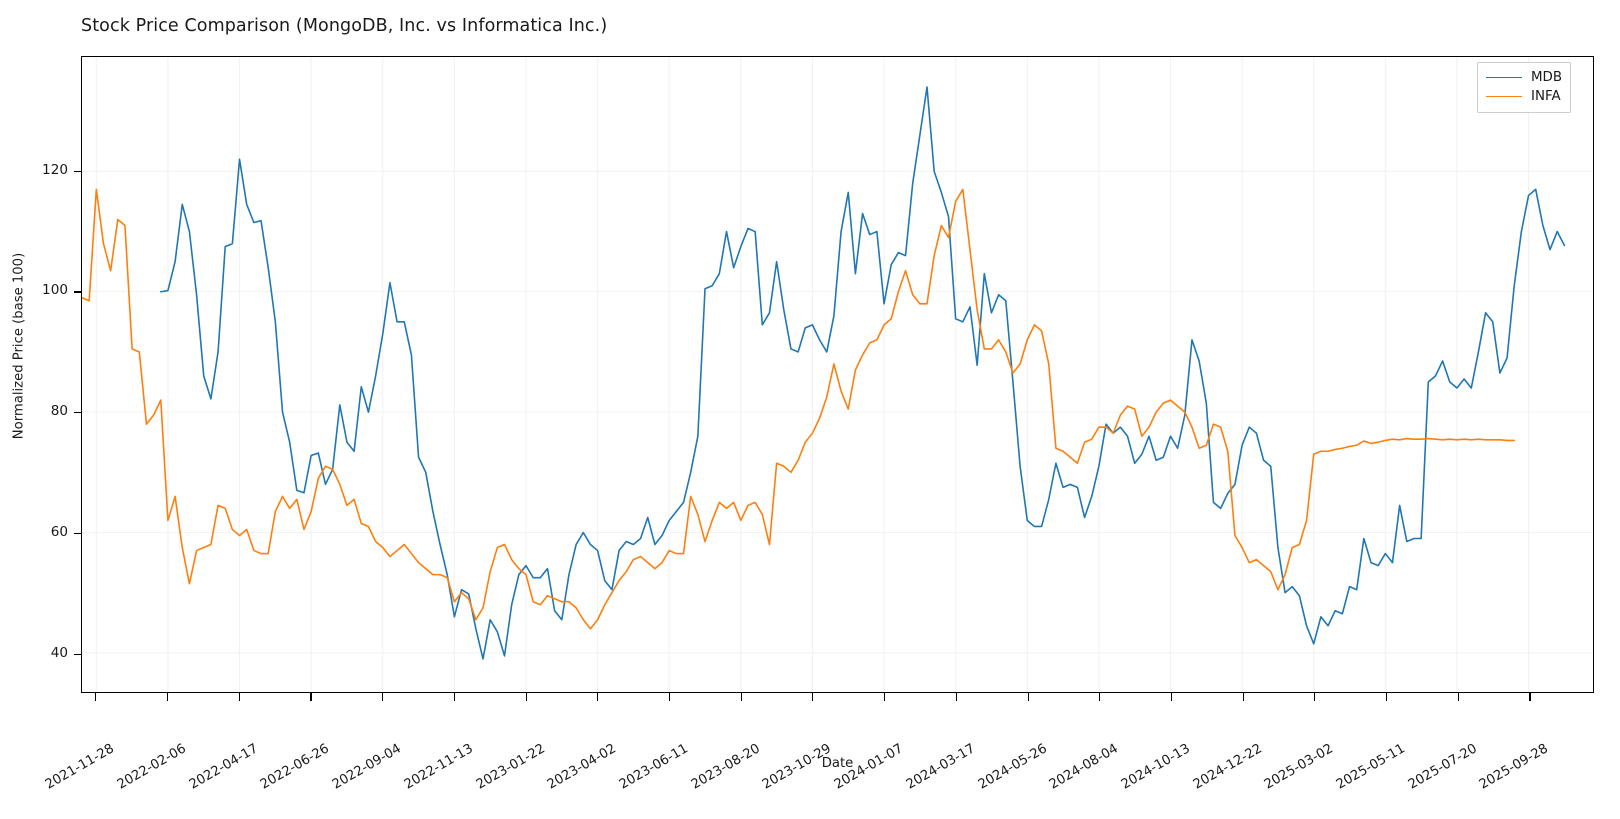  What do you see at coordinates (1504, 77) in the screenshot?
I see `legend-swatch-mdb` at bounding box center [1504, 77].